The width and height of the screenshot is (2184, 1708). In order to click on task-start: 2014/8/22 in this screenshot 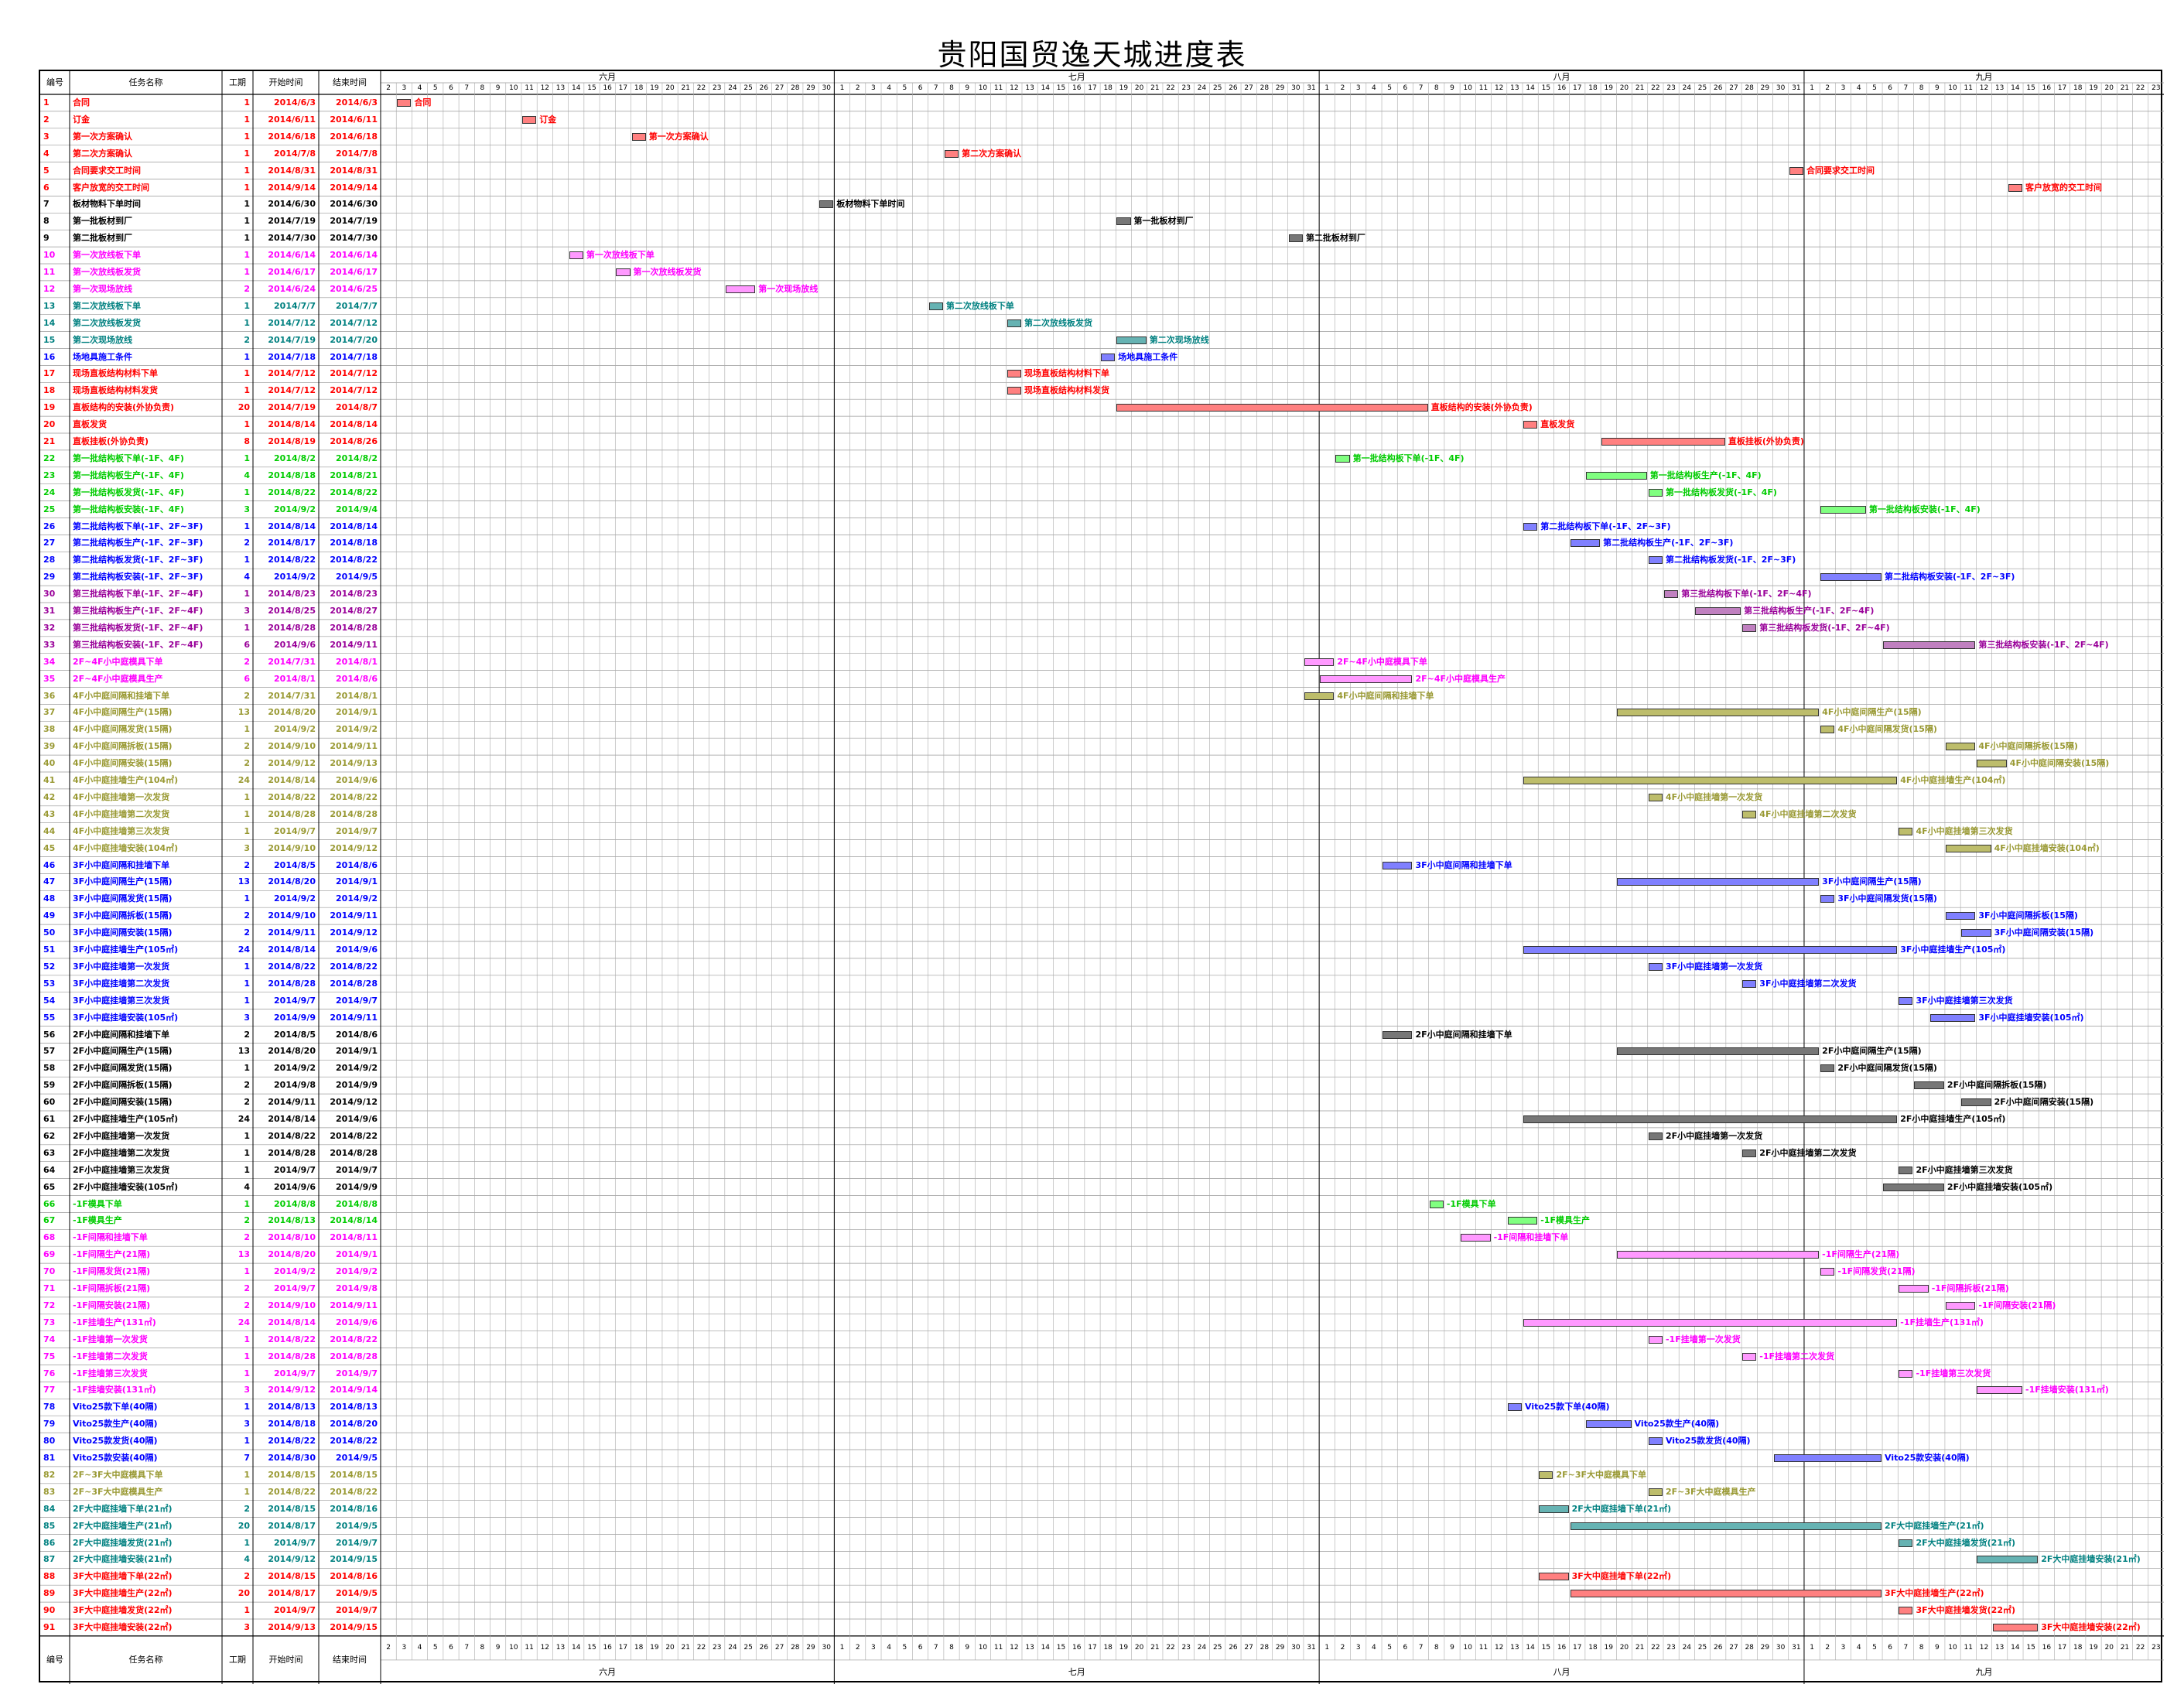, I will do `click(292, 560)`.